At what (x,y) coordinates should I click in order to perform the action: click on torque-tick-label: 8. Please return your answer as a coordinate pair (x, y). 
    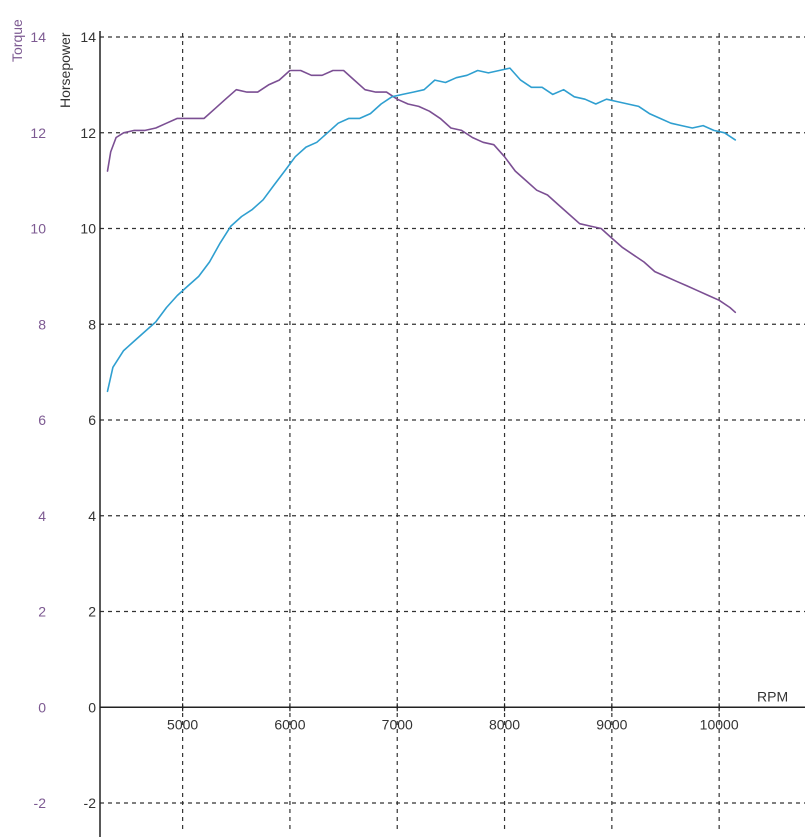
    Looking at the image, I should click on (42, 324).